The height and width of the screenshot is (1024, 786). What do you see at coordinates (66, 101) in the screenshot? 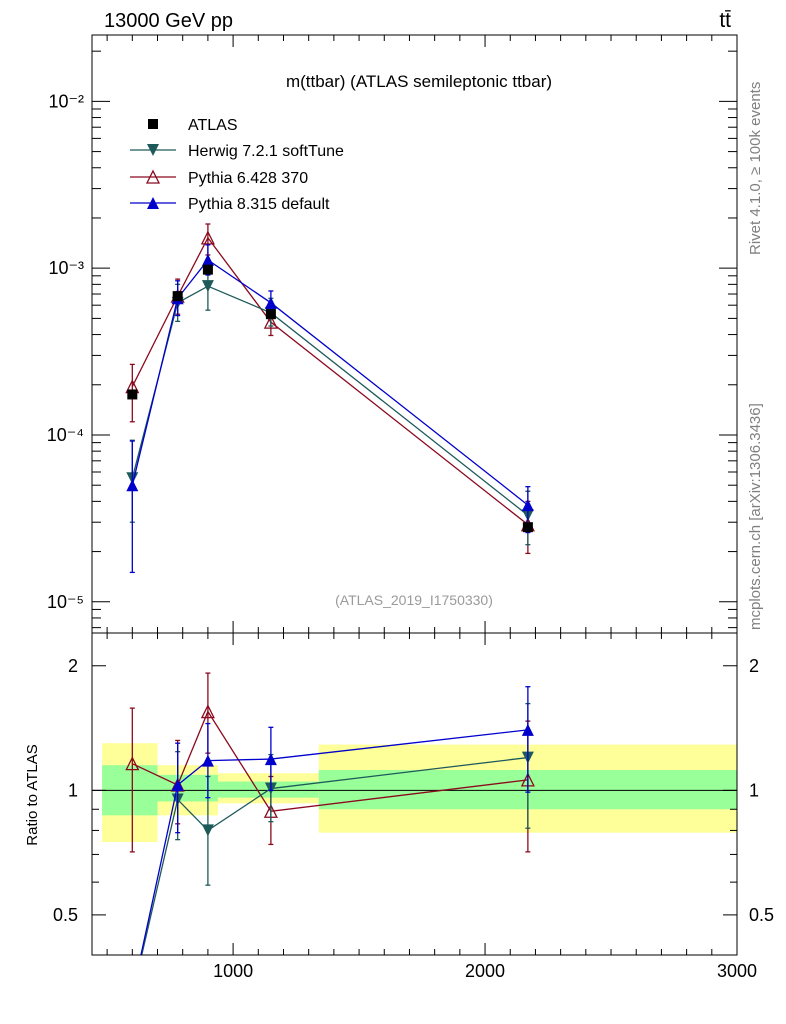
I see `main-ytick-label: 10⁻²` at bounding box center [66, 101].